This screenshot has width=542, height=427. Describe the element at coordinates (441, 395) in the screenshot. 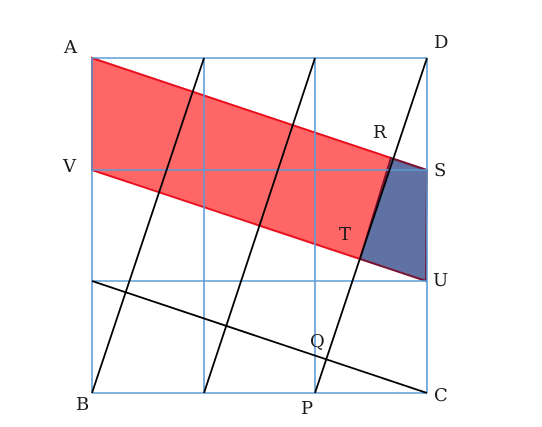

I see `label-C: C` at that location.